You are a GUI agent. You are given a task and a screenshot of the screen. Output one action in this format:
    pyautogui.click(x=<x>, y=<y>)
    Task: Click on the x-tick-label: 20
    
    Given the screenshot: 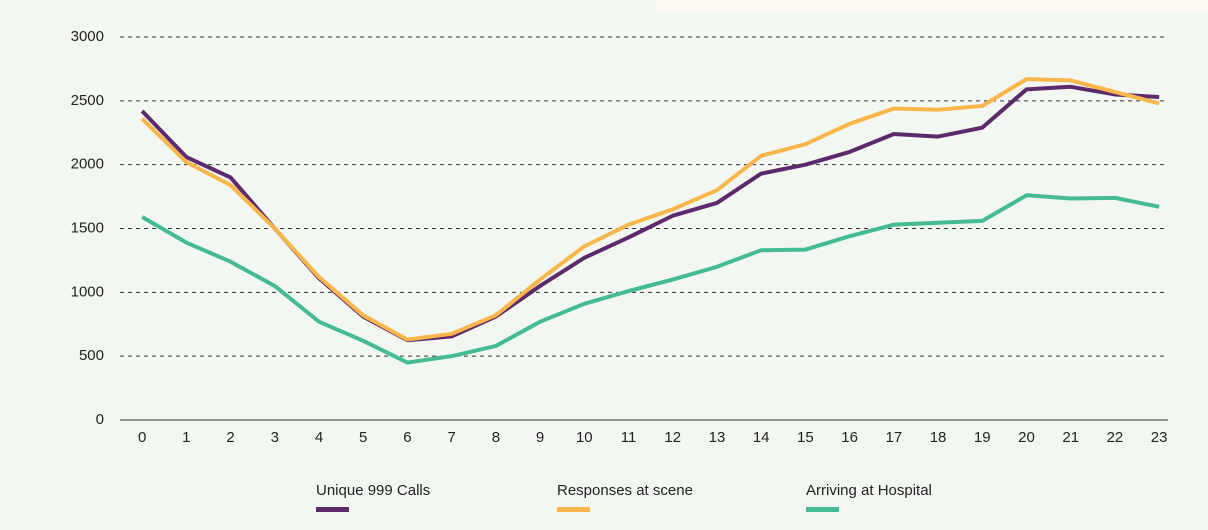 What is the action you would take?
    pyautogui.click(x=1026, y=437)
    